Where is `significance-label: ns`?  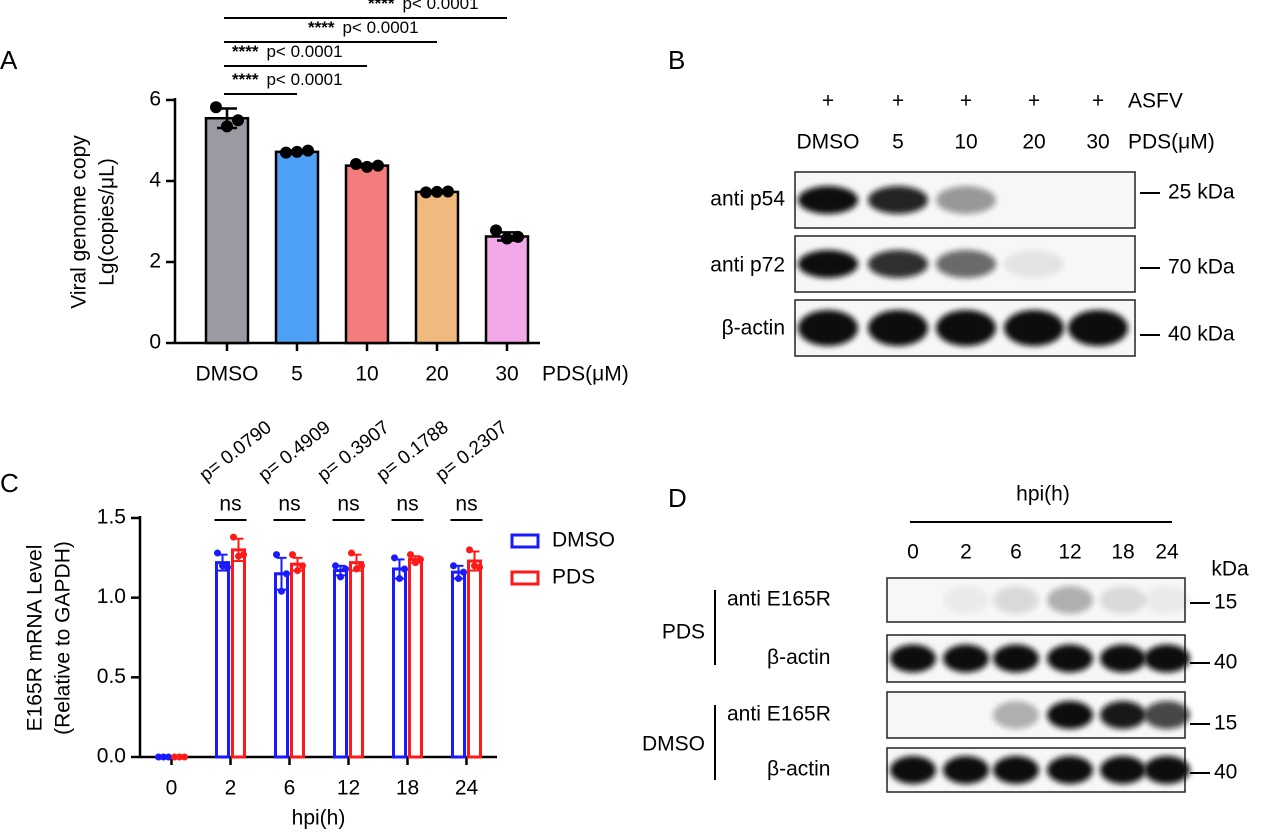 significance-label: ns is located at coordinates (230, 504).